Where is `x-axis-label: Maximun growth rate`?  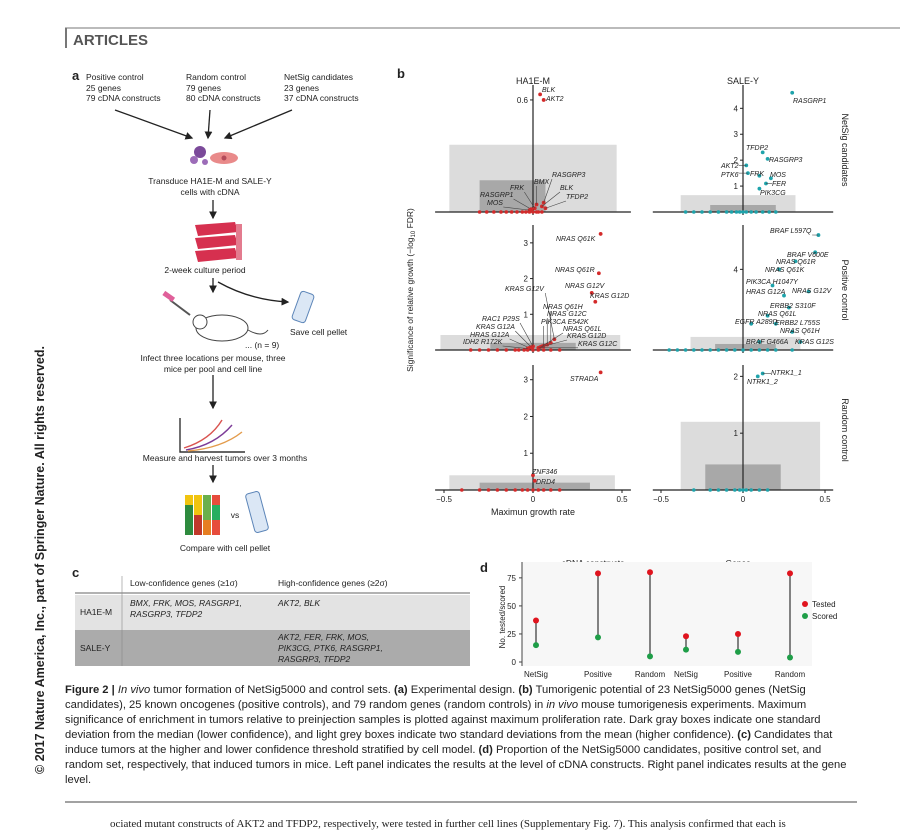
x-axis-label: Maximun growth rate is located at coordinates (533, 512).